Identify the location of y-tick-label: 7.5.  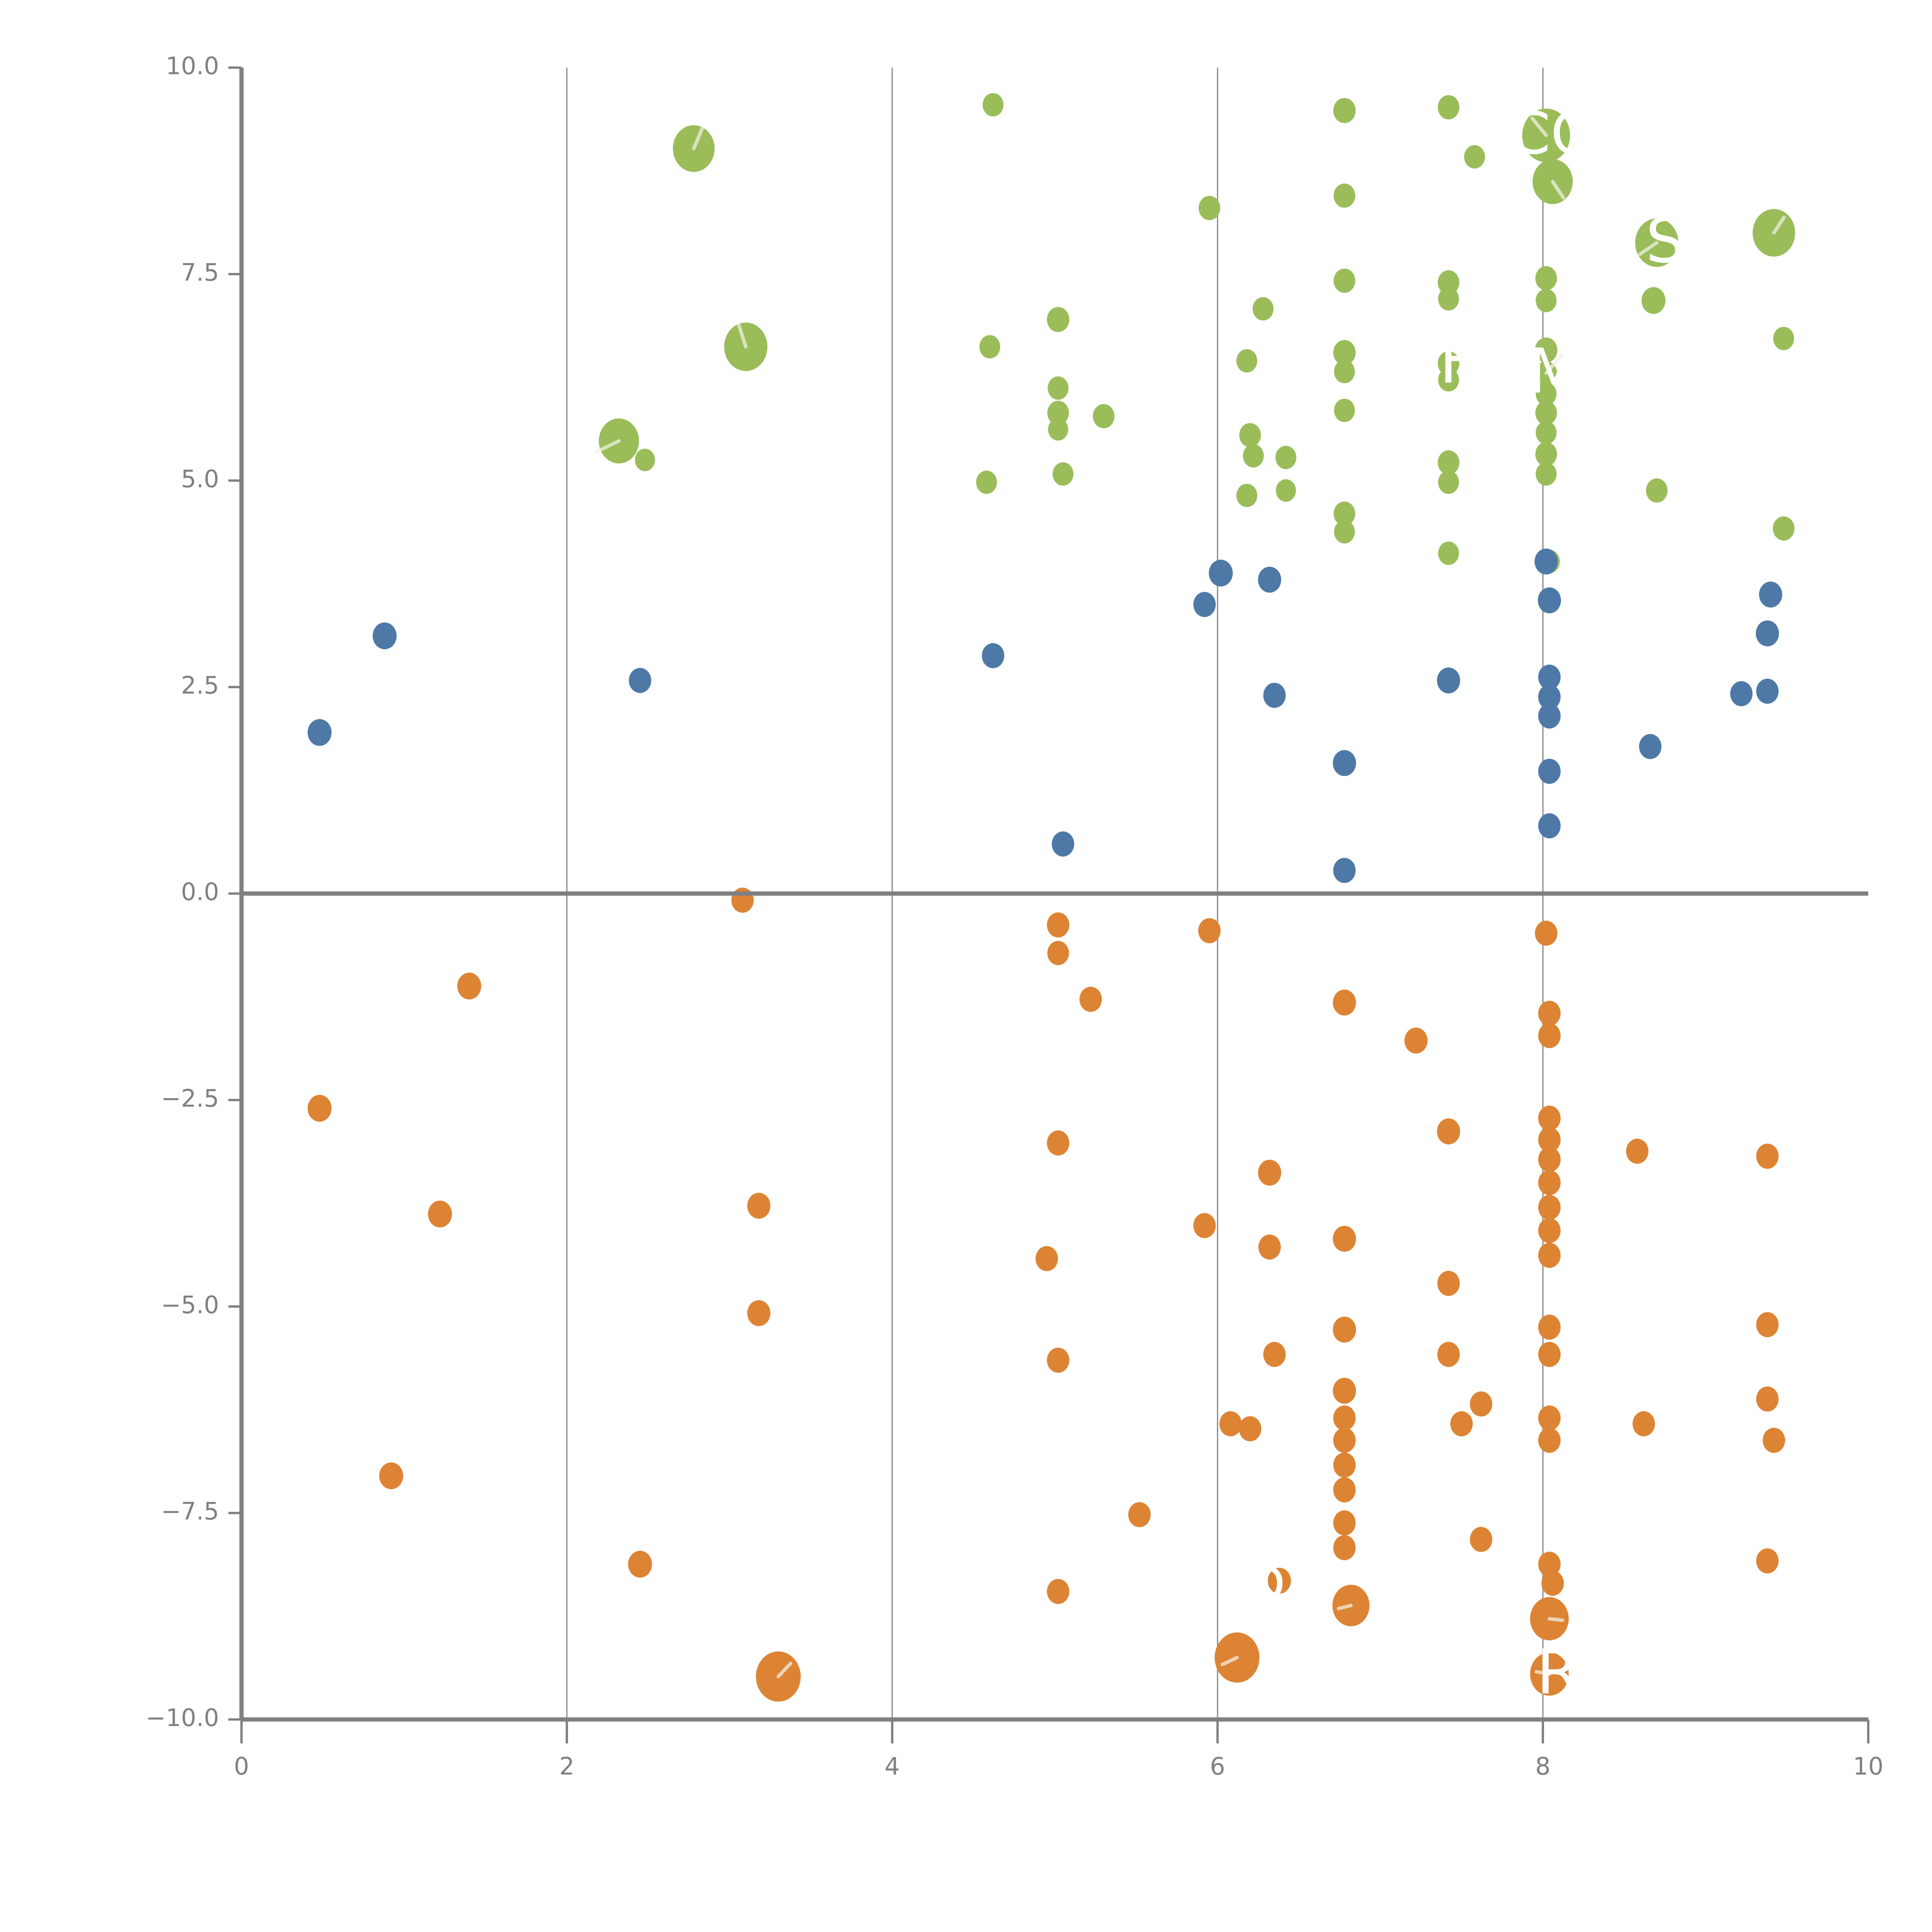
(200, 272).